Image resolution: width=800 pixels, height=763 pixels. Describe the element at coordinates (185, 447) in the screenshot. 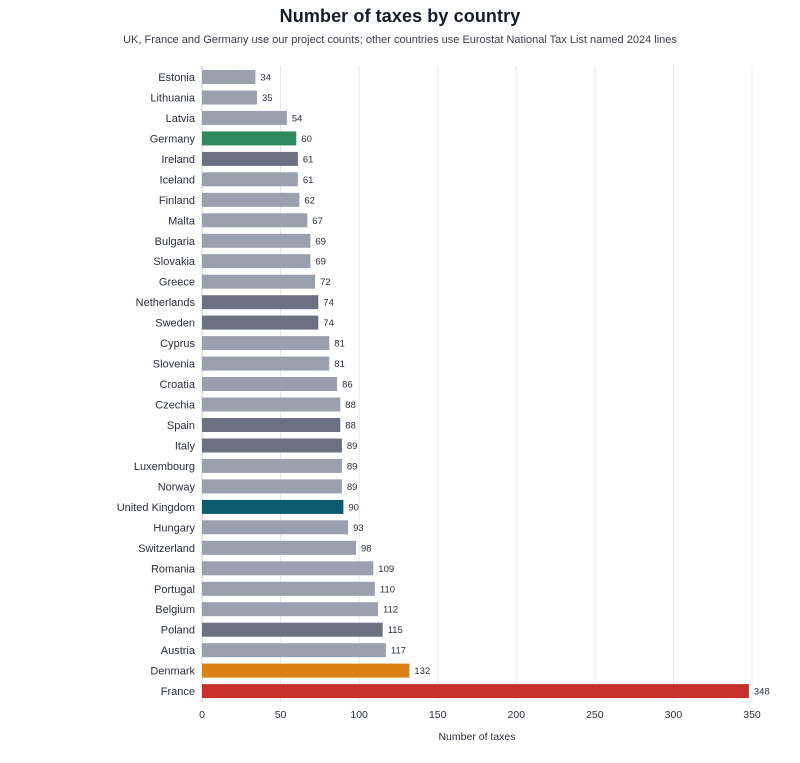

I see `category-label: Italy` at that location.